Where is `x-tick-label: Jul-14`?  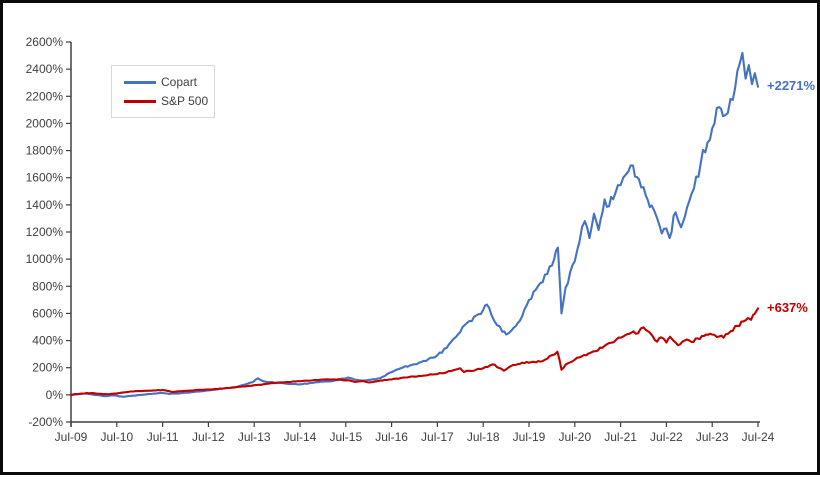 x-tick-label: Jul-14 is located at coordinates (300, 437).